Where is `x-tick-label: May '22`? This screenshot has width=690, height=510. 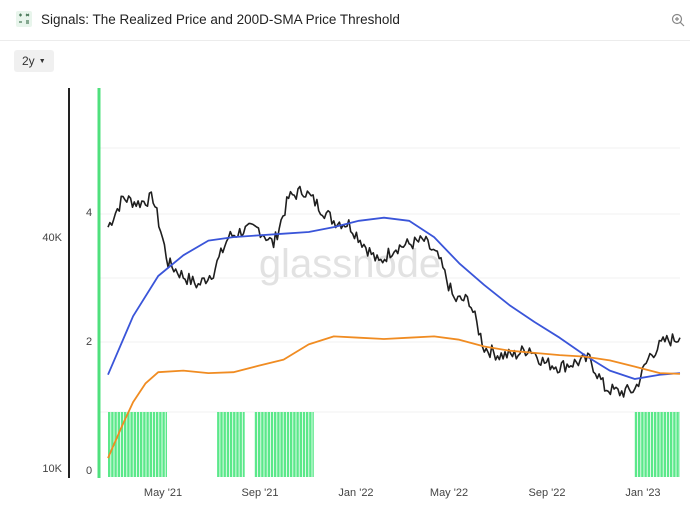 x-tick-label: May '22 is located at coordinates (449, 493).